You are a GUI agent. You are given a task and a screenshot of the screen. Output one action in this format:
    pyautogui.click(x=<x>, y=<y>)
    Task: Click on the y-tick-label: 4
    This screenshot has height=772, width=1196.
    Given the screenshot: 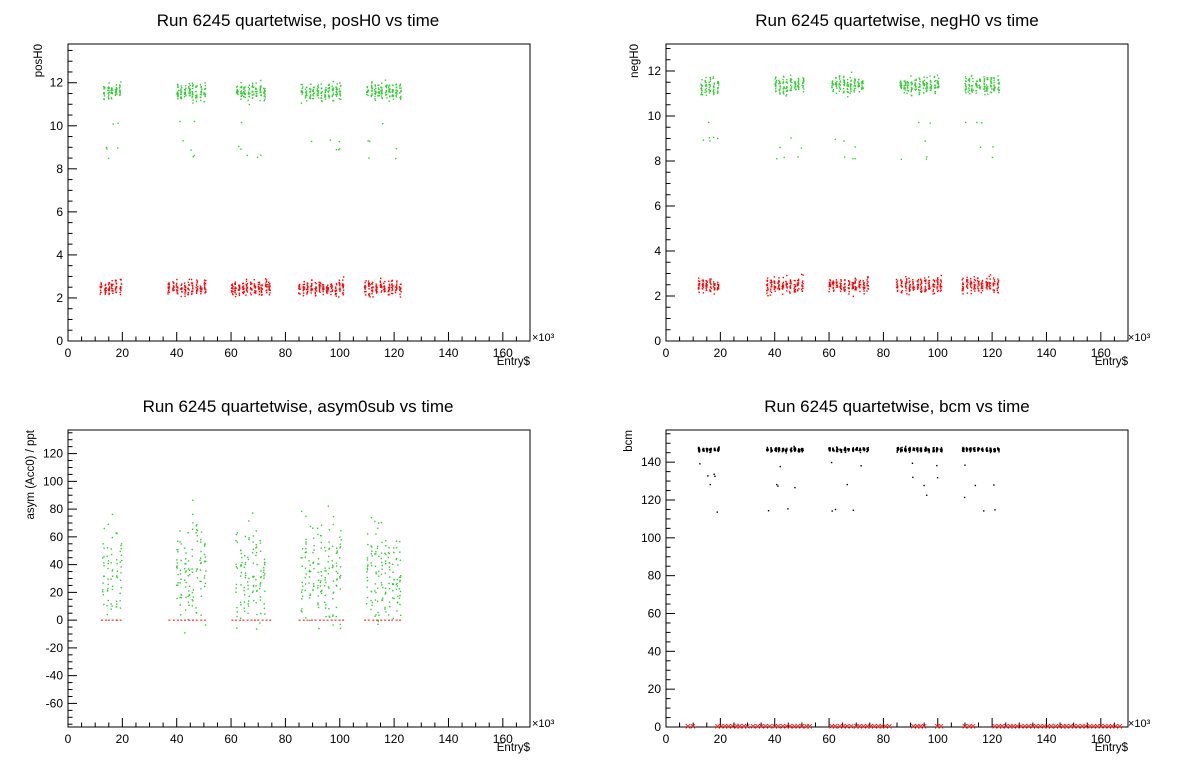 What is the action you would take?
    pyautogui.click(x=657, y=251)
    